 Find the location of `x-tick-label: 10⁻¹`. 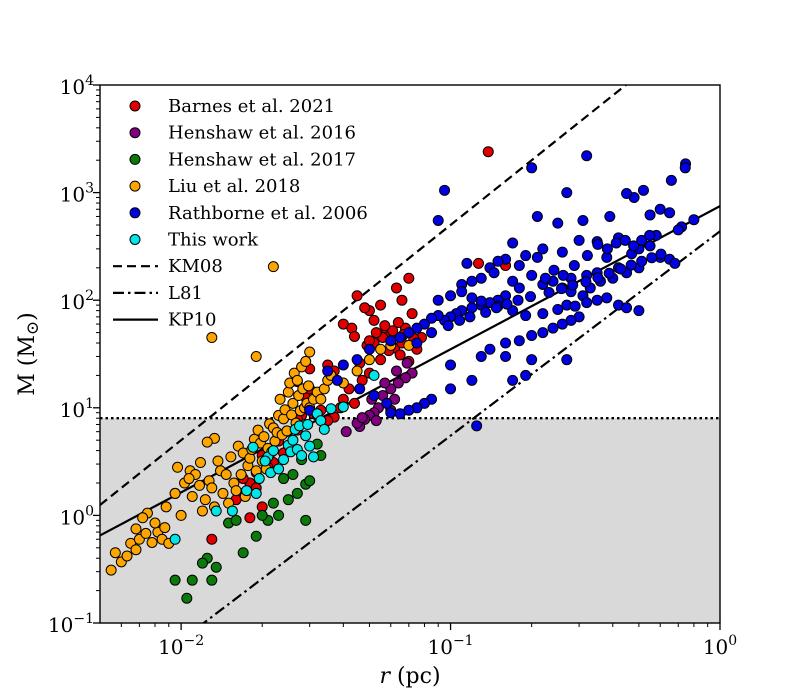

x-tick-label: 10⁻¹ is located at coordinates (451, 646).